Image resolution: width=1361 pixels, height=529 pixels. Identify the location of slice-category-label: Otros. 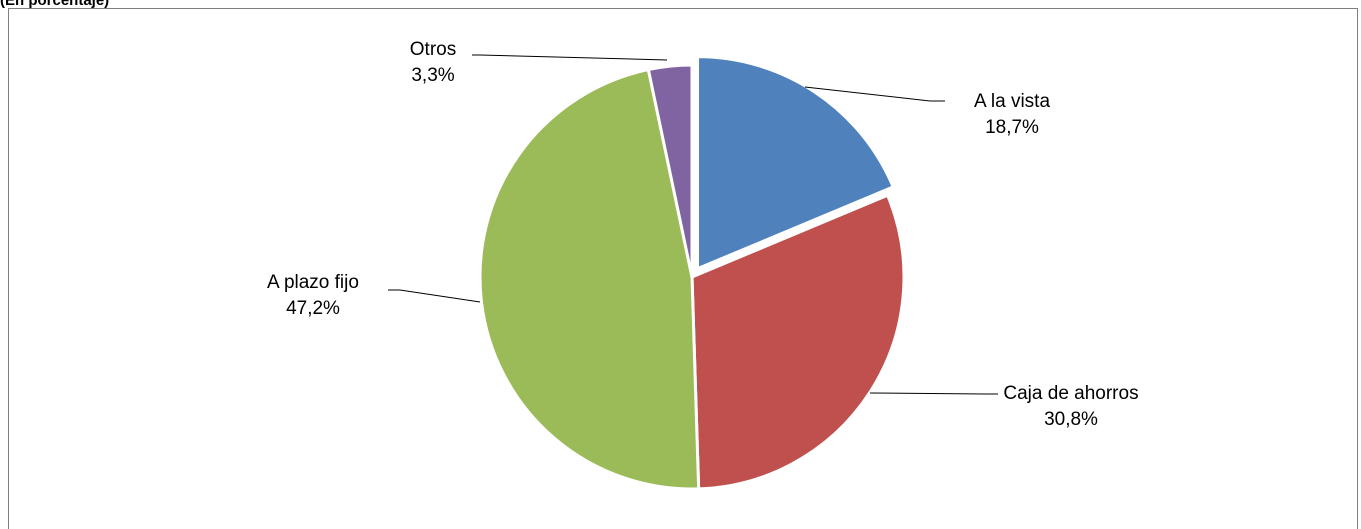
(433, 49).